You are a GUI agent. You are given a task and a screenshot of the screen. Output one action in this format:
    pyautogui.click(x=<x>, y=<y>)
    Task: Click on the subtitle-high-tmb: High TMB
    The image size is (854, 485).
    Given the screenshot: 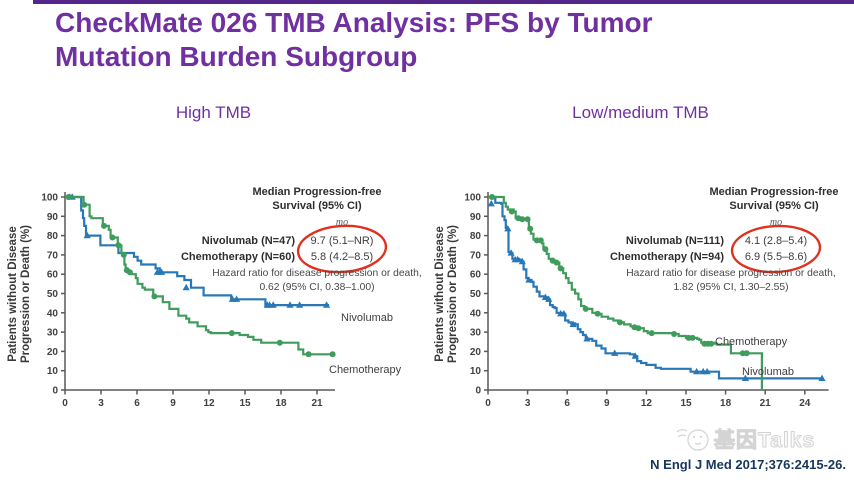 What is the action you would take?
    pyautogui.click(x=213, y=112)
    